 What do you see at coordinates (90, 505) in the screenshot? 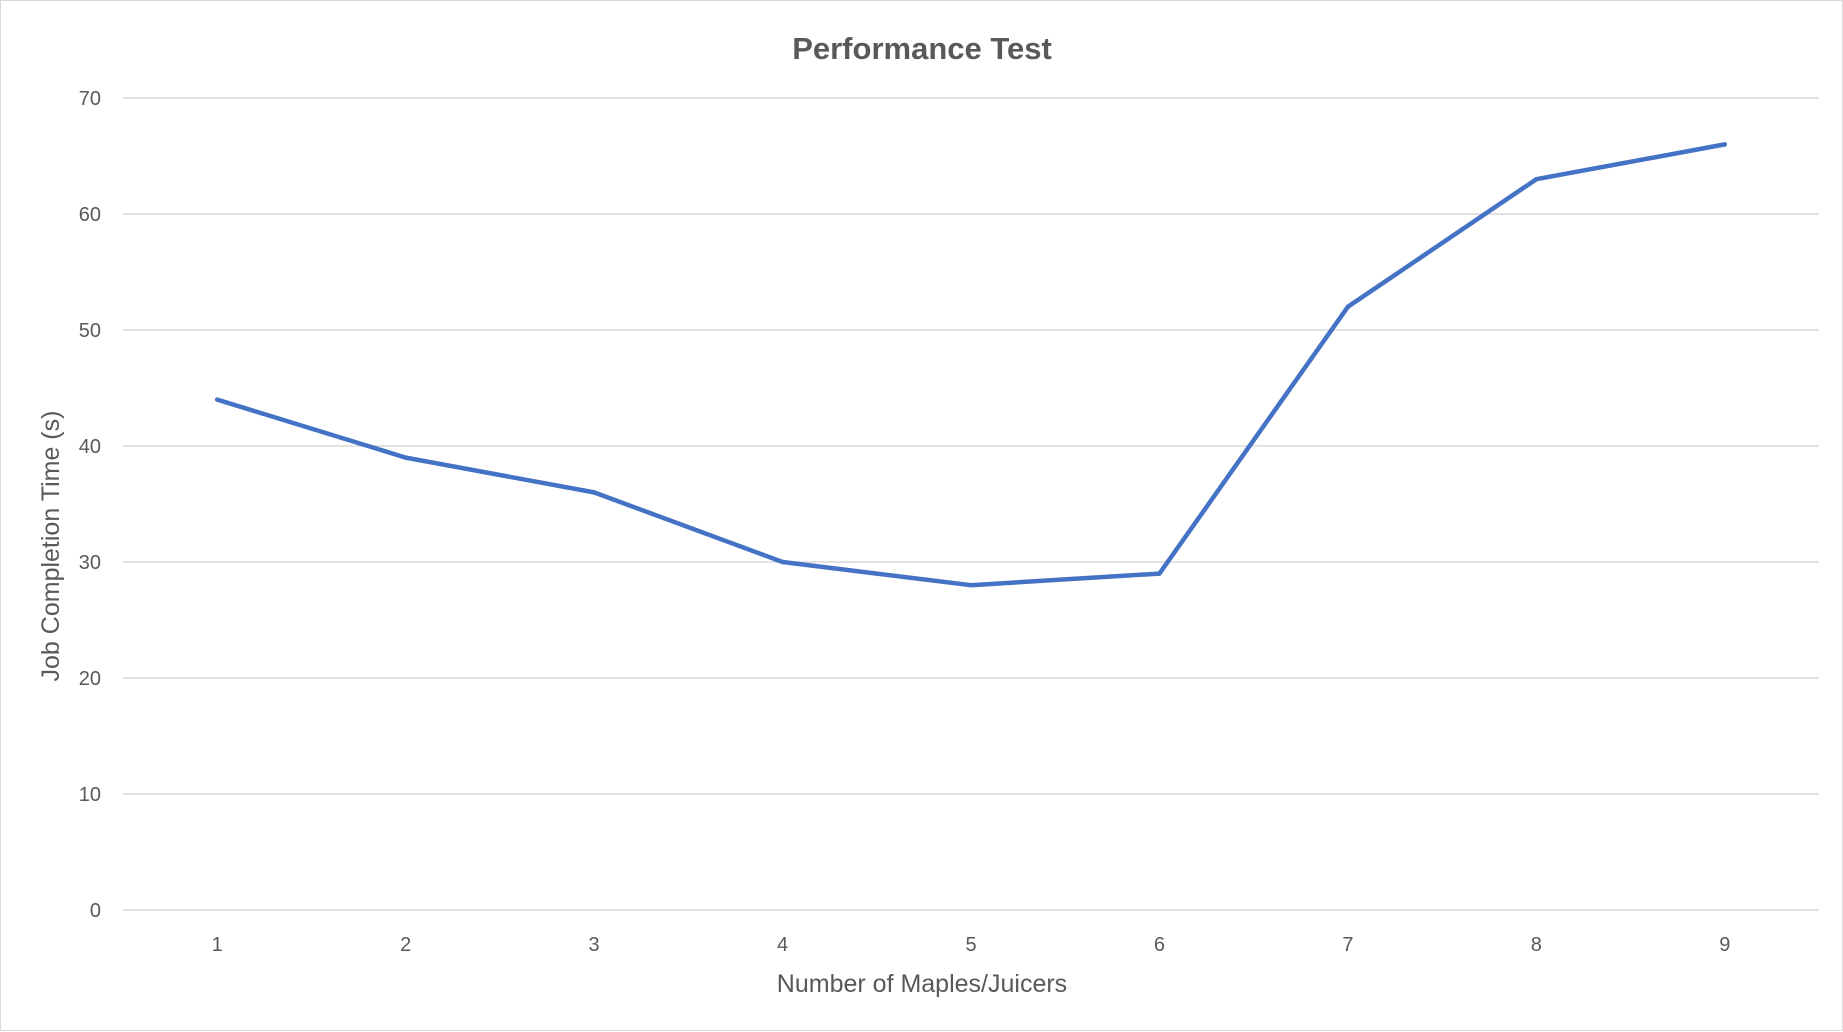
I see `y-axis-tick-labels: 0 10 20 30 40 50 60 70` at bounding box center [90, 505].